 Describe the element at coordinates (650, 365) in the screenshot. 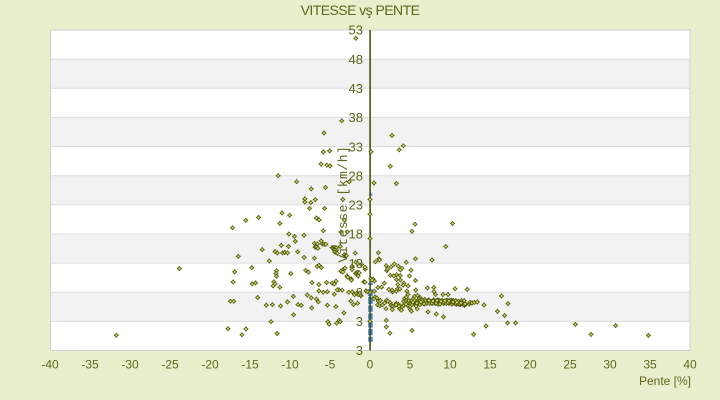

I see `svg-text: 35` at that location.